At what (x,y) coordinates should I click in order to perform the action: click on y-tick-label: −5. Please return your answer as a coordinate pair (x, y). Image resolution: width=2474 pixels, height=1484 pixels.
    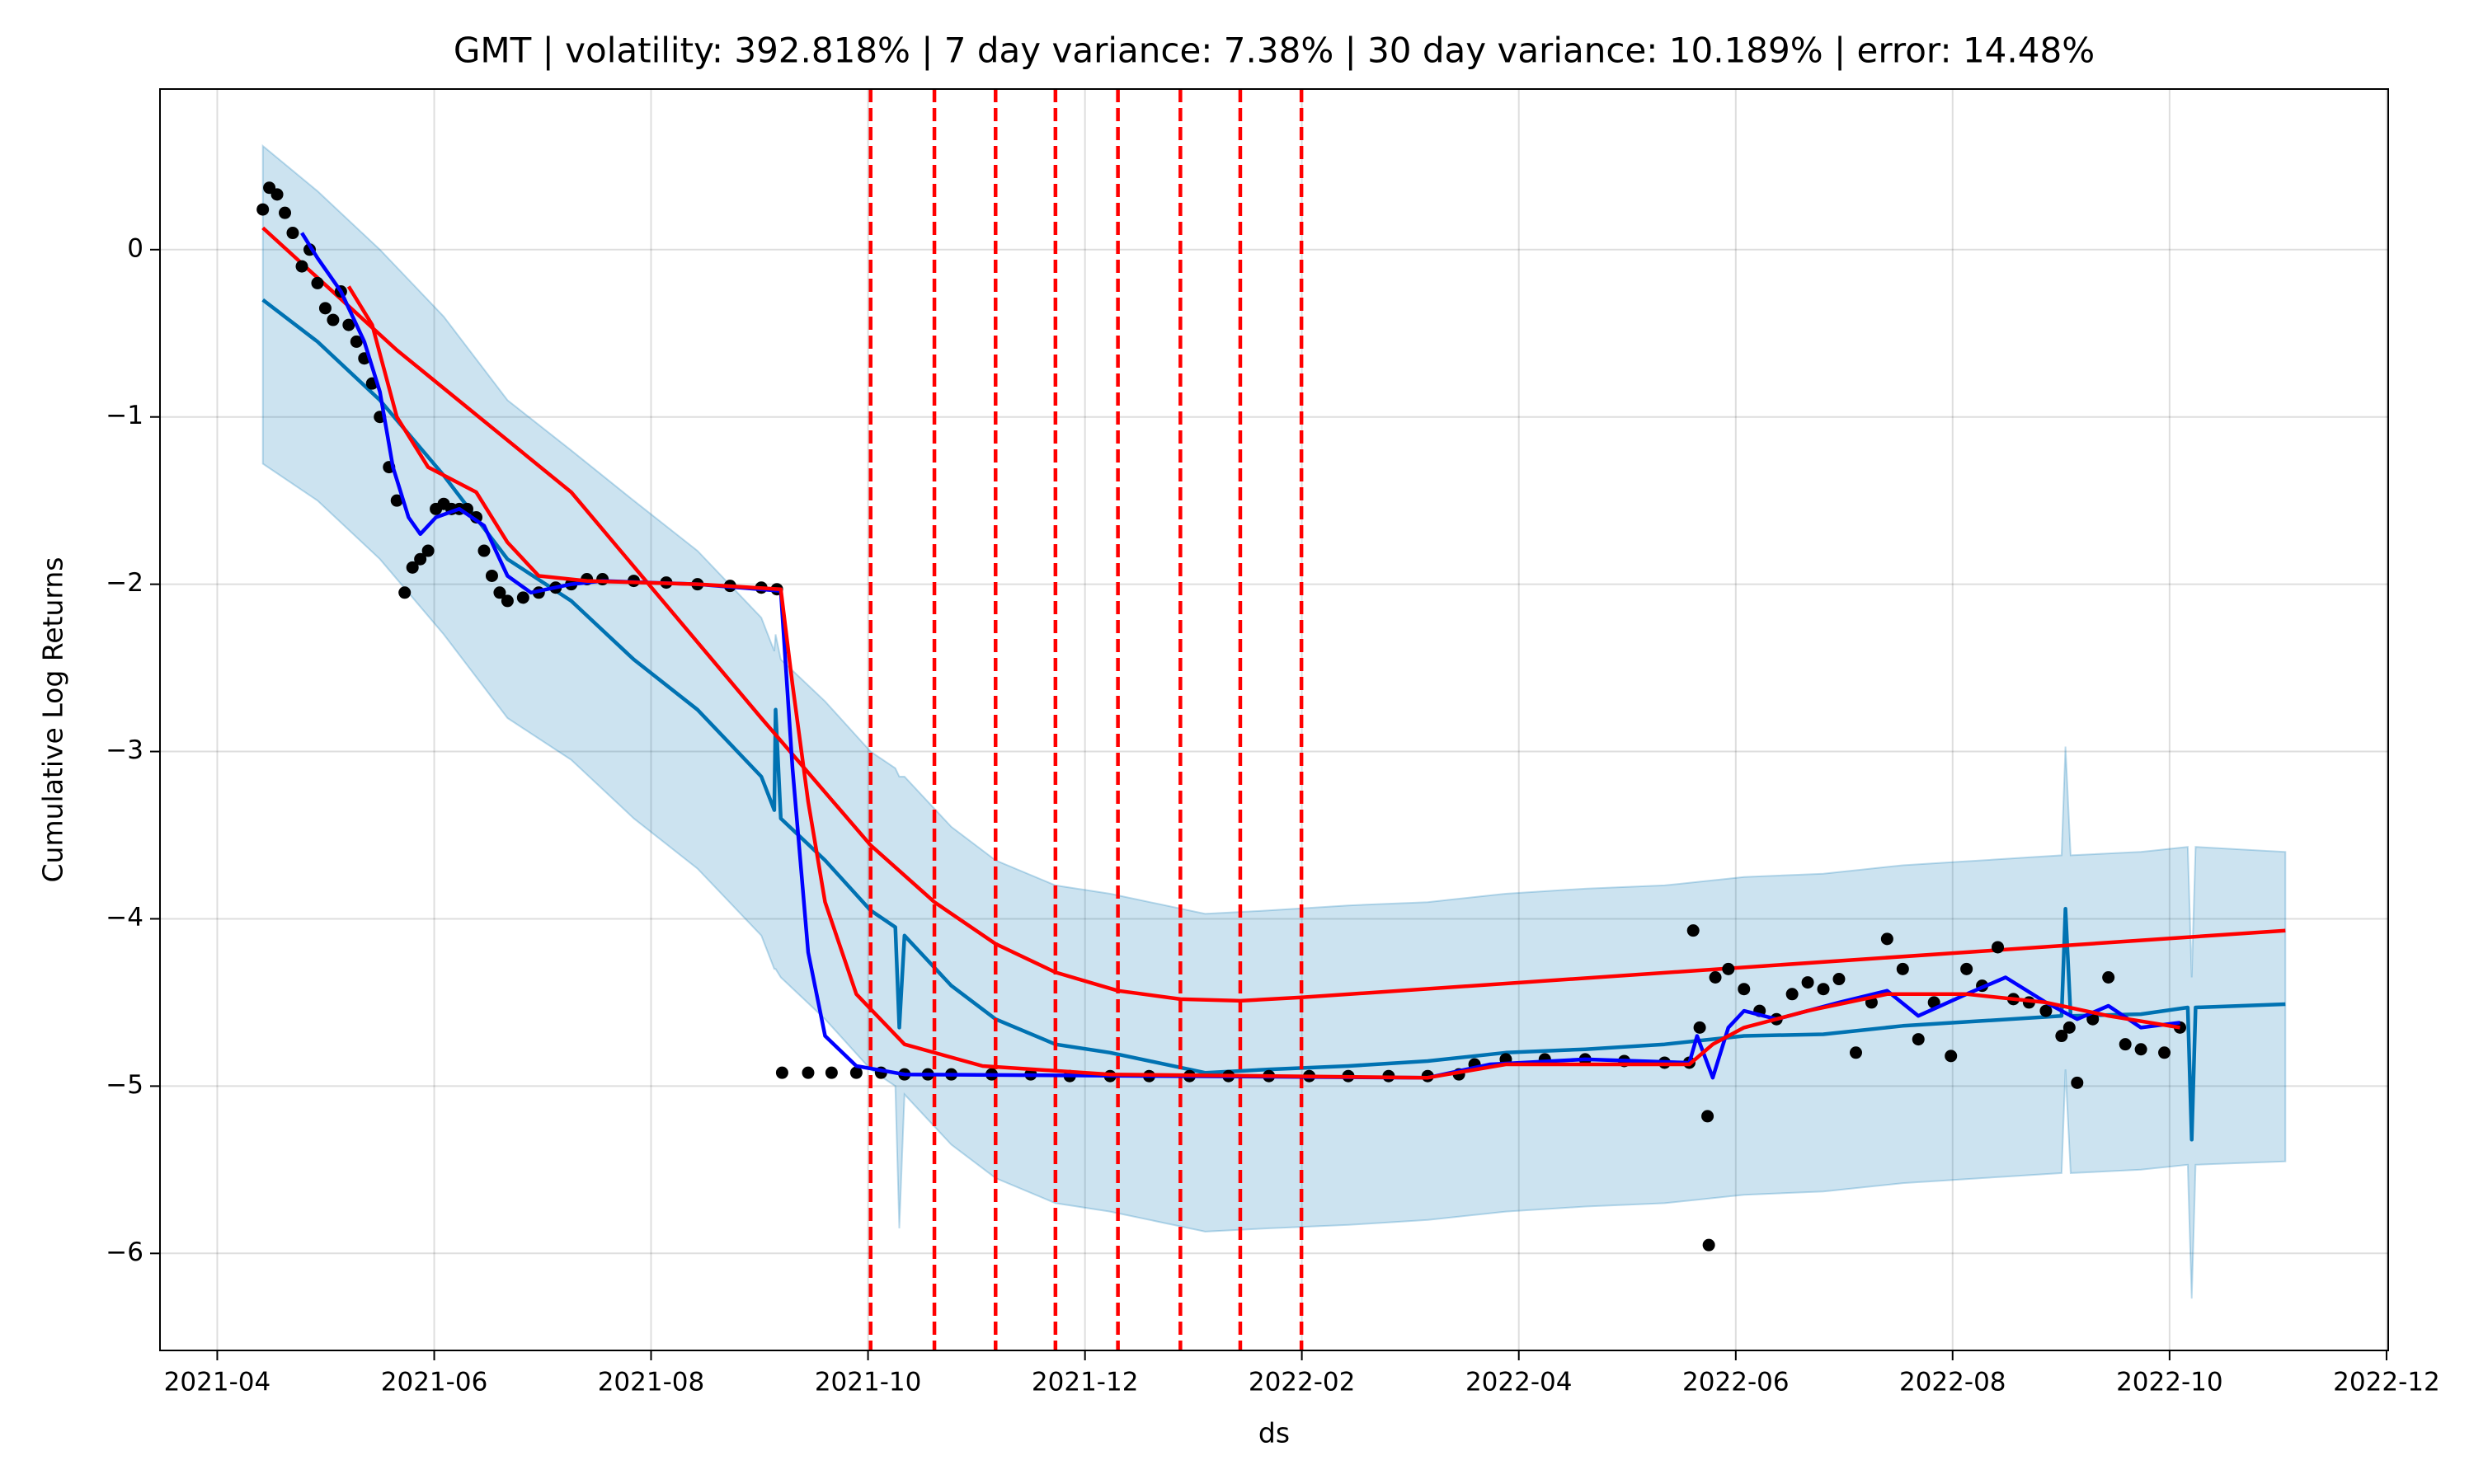
    Looking at the image, I should click on (124, 1085).